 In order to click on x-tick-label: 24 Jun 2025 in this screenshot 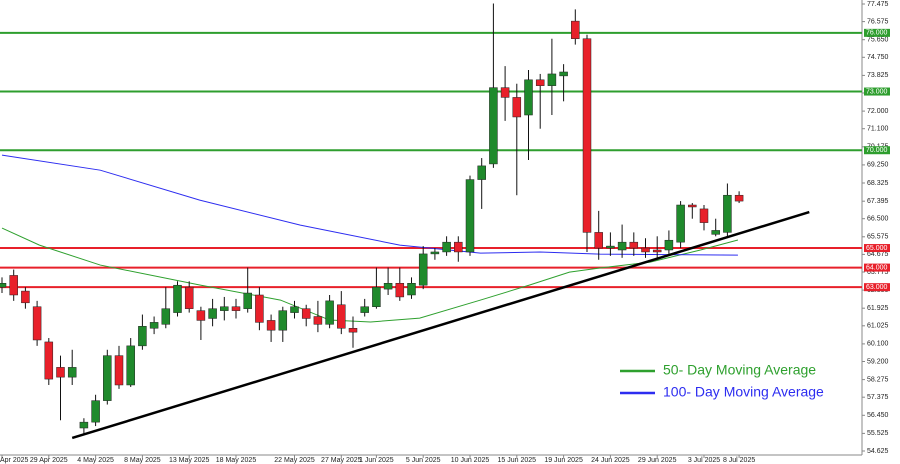, I will do `click(610, 460)`.